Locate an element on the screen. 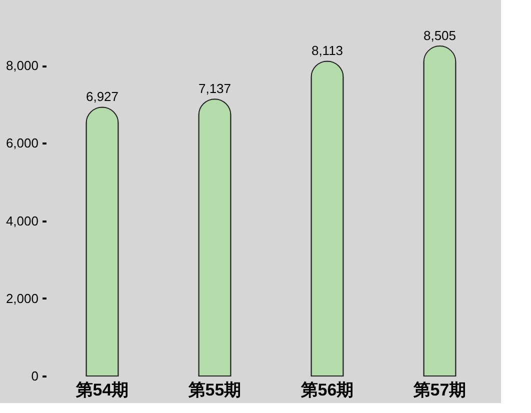 The height and width of the screenshot is (413, 531). y-tick-label: 2,000 is located at coordinates (22, 298).